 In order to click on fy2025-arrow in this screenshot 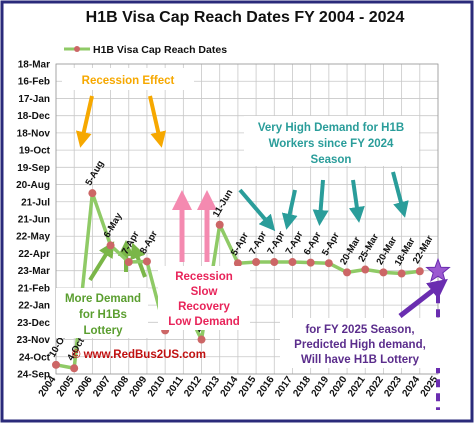, I will do `click(423, 298)`.